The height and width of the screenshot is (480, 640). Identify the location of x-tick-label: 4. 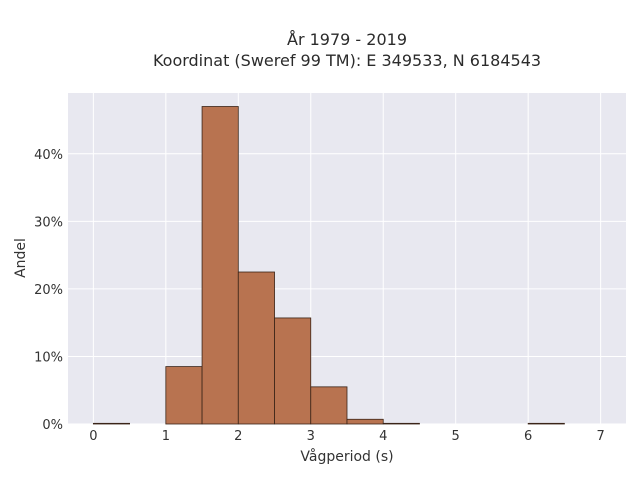
(383, 436).